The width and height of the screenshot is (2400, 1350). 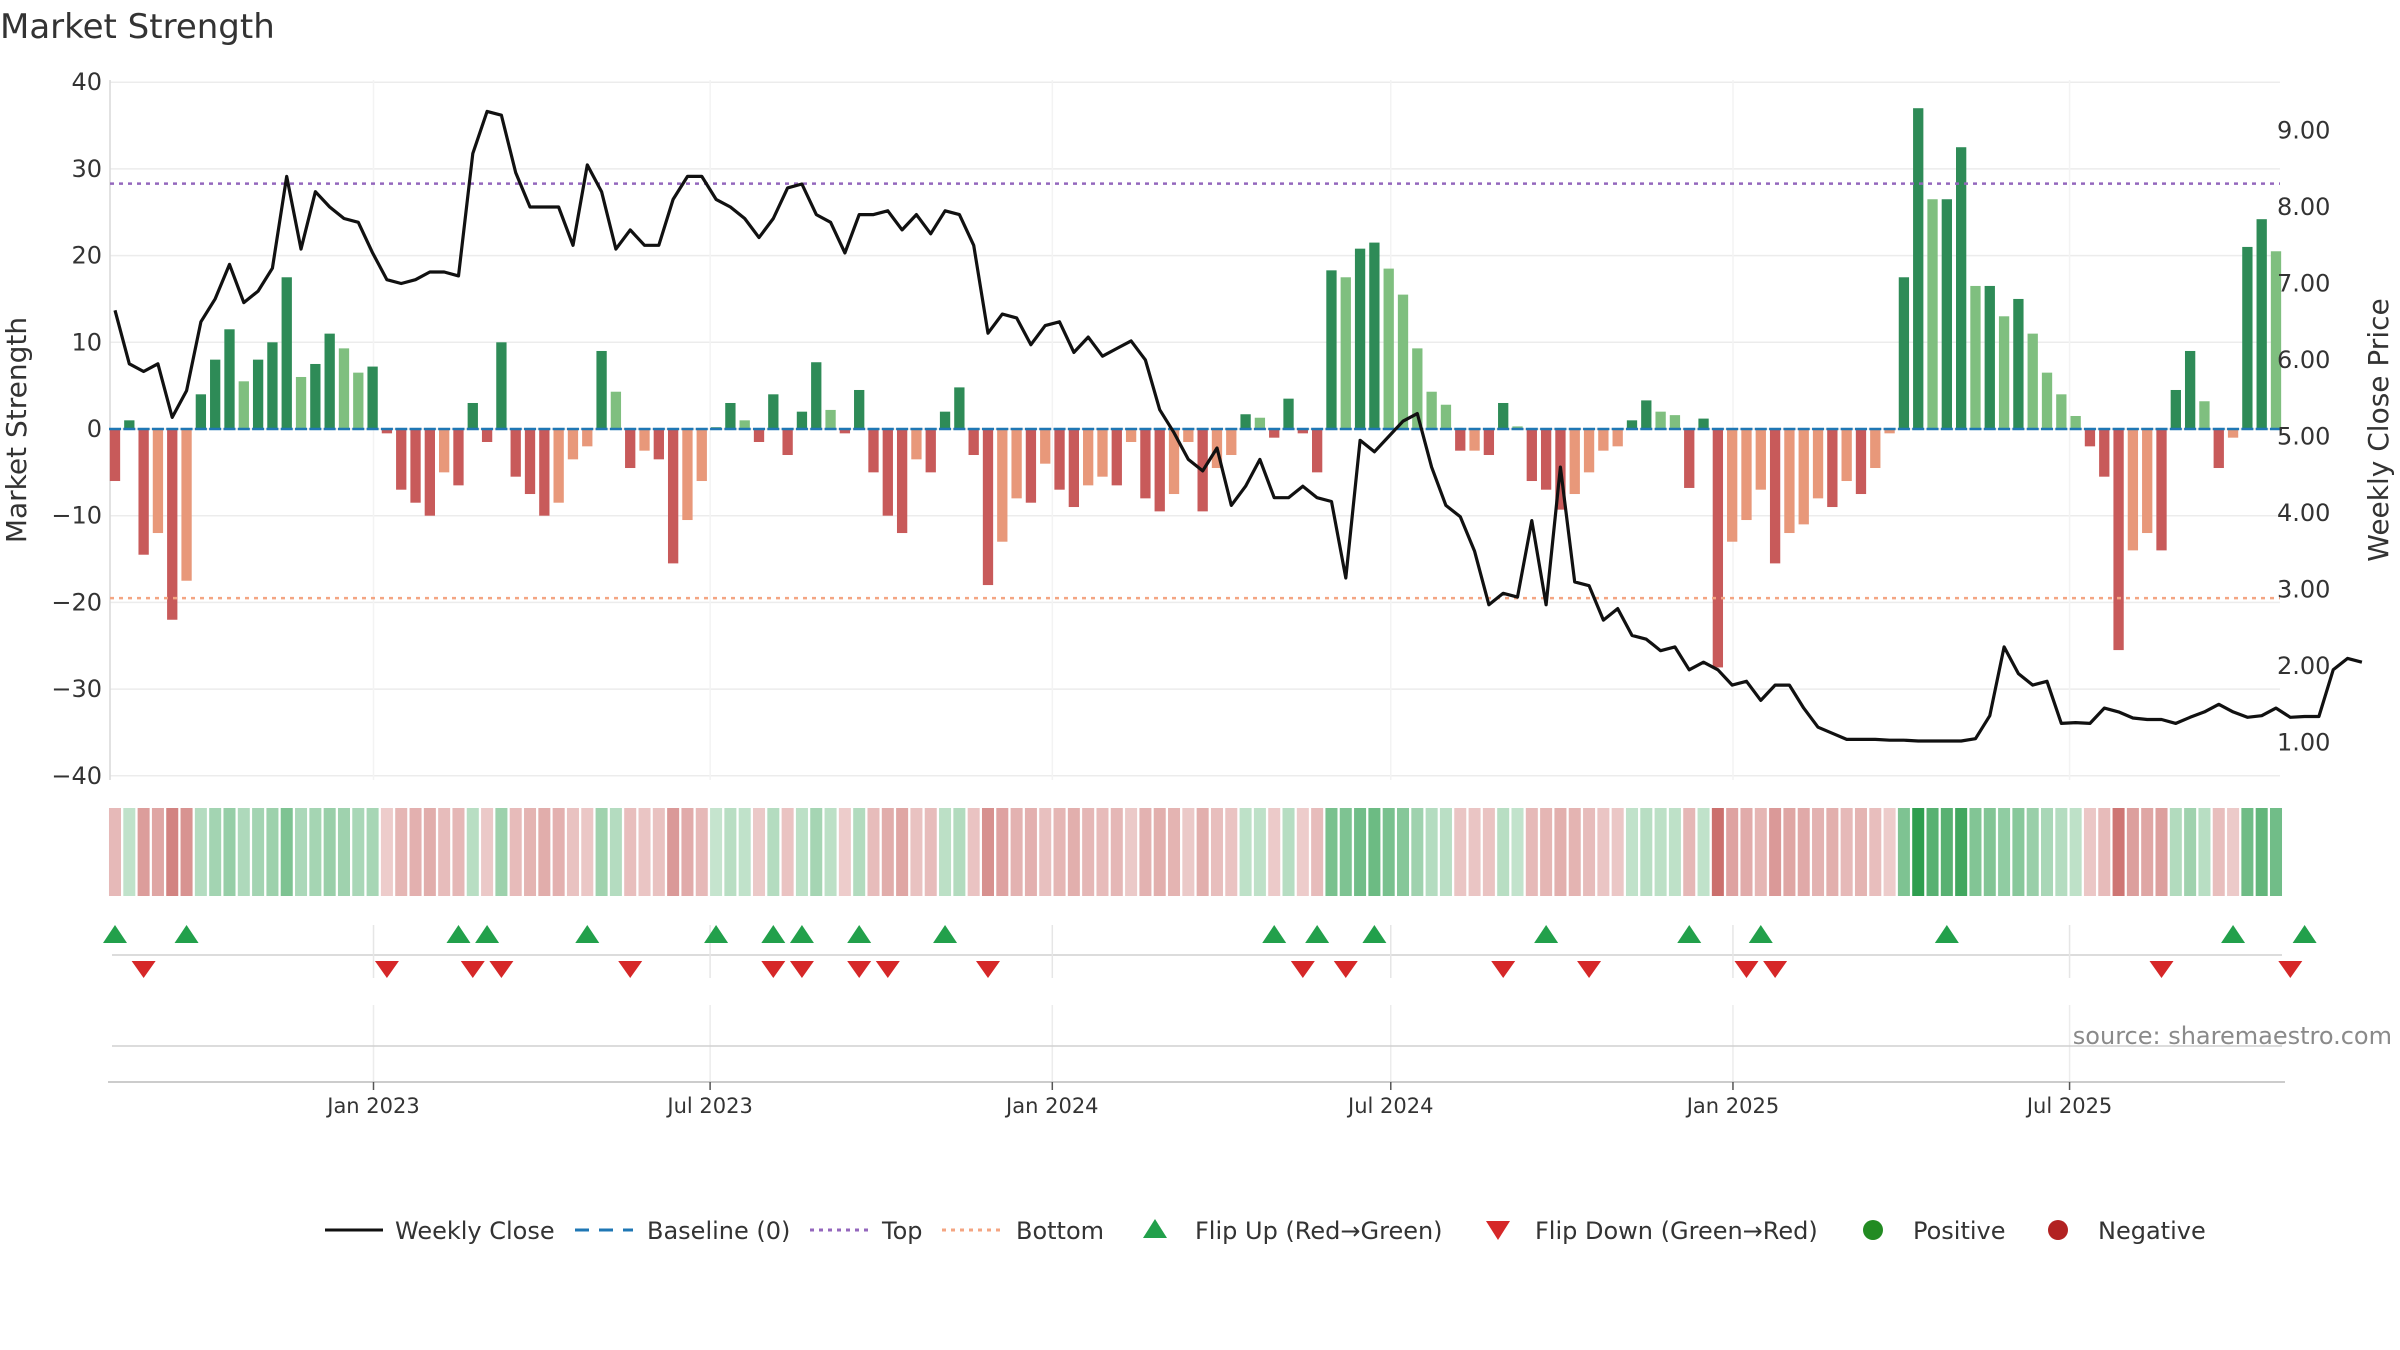 I want to click on date-tick-label: Jan 2025, so click(x=1732, y=1106).